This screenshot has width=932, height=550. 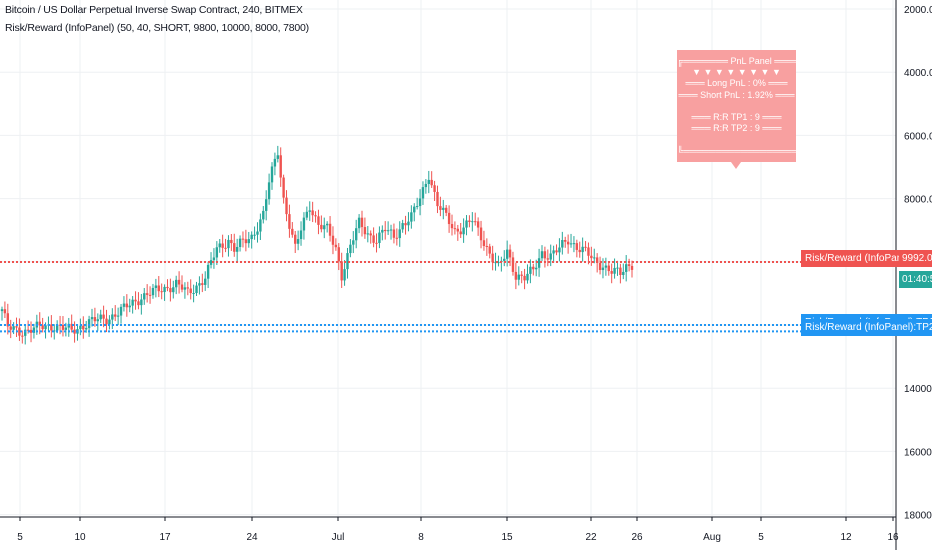 What do you see at coordinates (915, 258) in the screenshot?
I see `current-price-label: 9992.0` at bounding box center [915, 258].